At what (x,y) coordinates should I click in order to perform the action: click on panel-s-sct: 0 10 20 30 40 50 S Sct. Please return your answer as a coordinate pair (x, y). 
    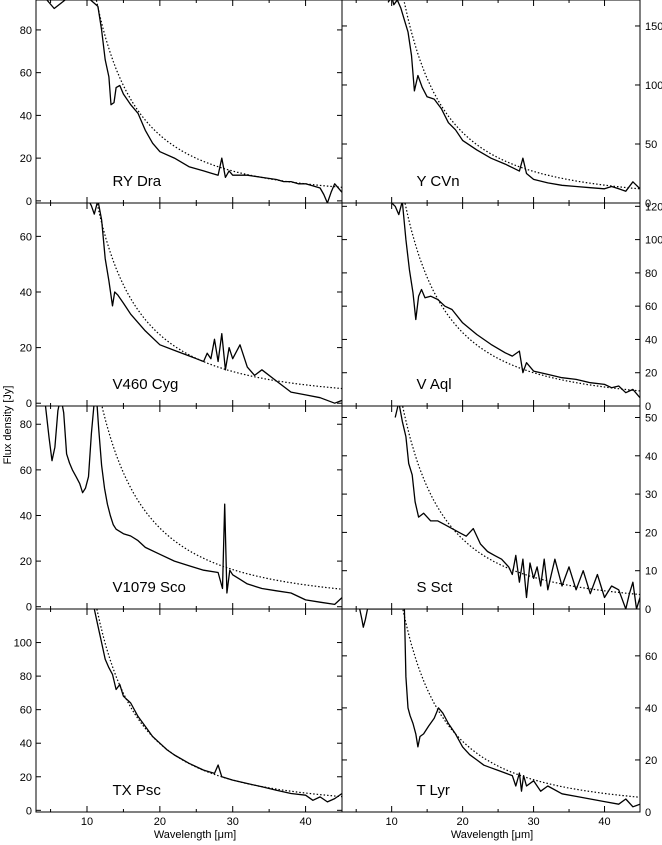
    Looking at the image, I should click on (499, 510).